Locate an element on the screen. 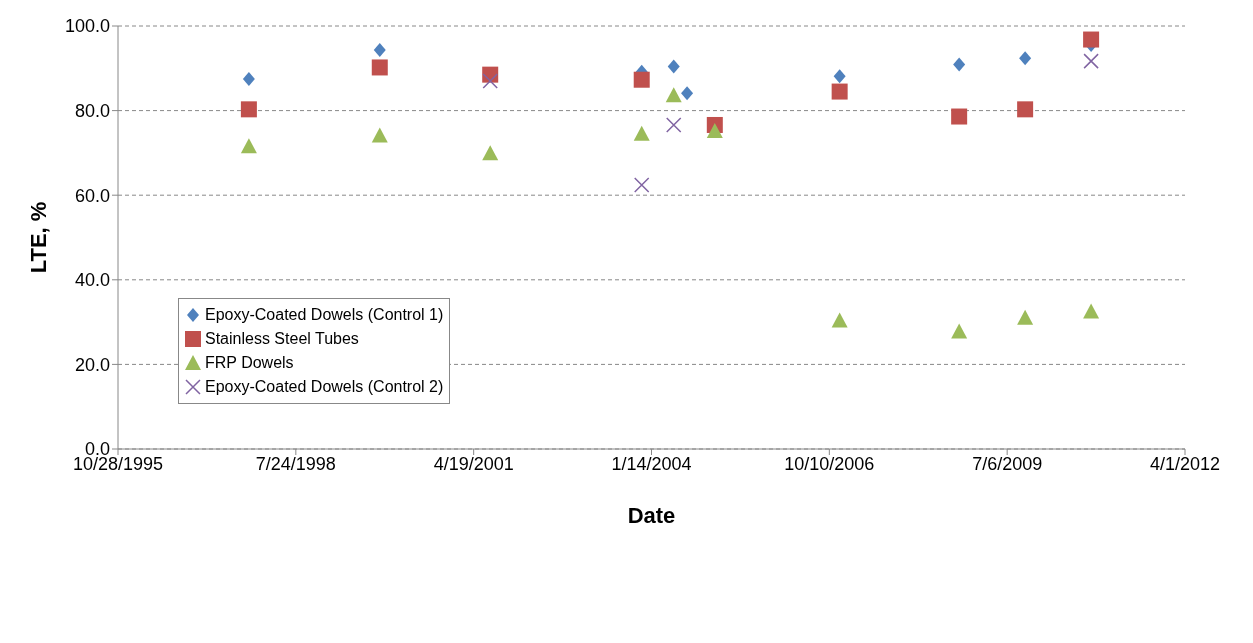 The height and width of the screenshot is (643, 1253). legend-label: Stainless Steel Tubes is located at coordinates (282, 339).